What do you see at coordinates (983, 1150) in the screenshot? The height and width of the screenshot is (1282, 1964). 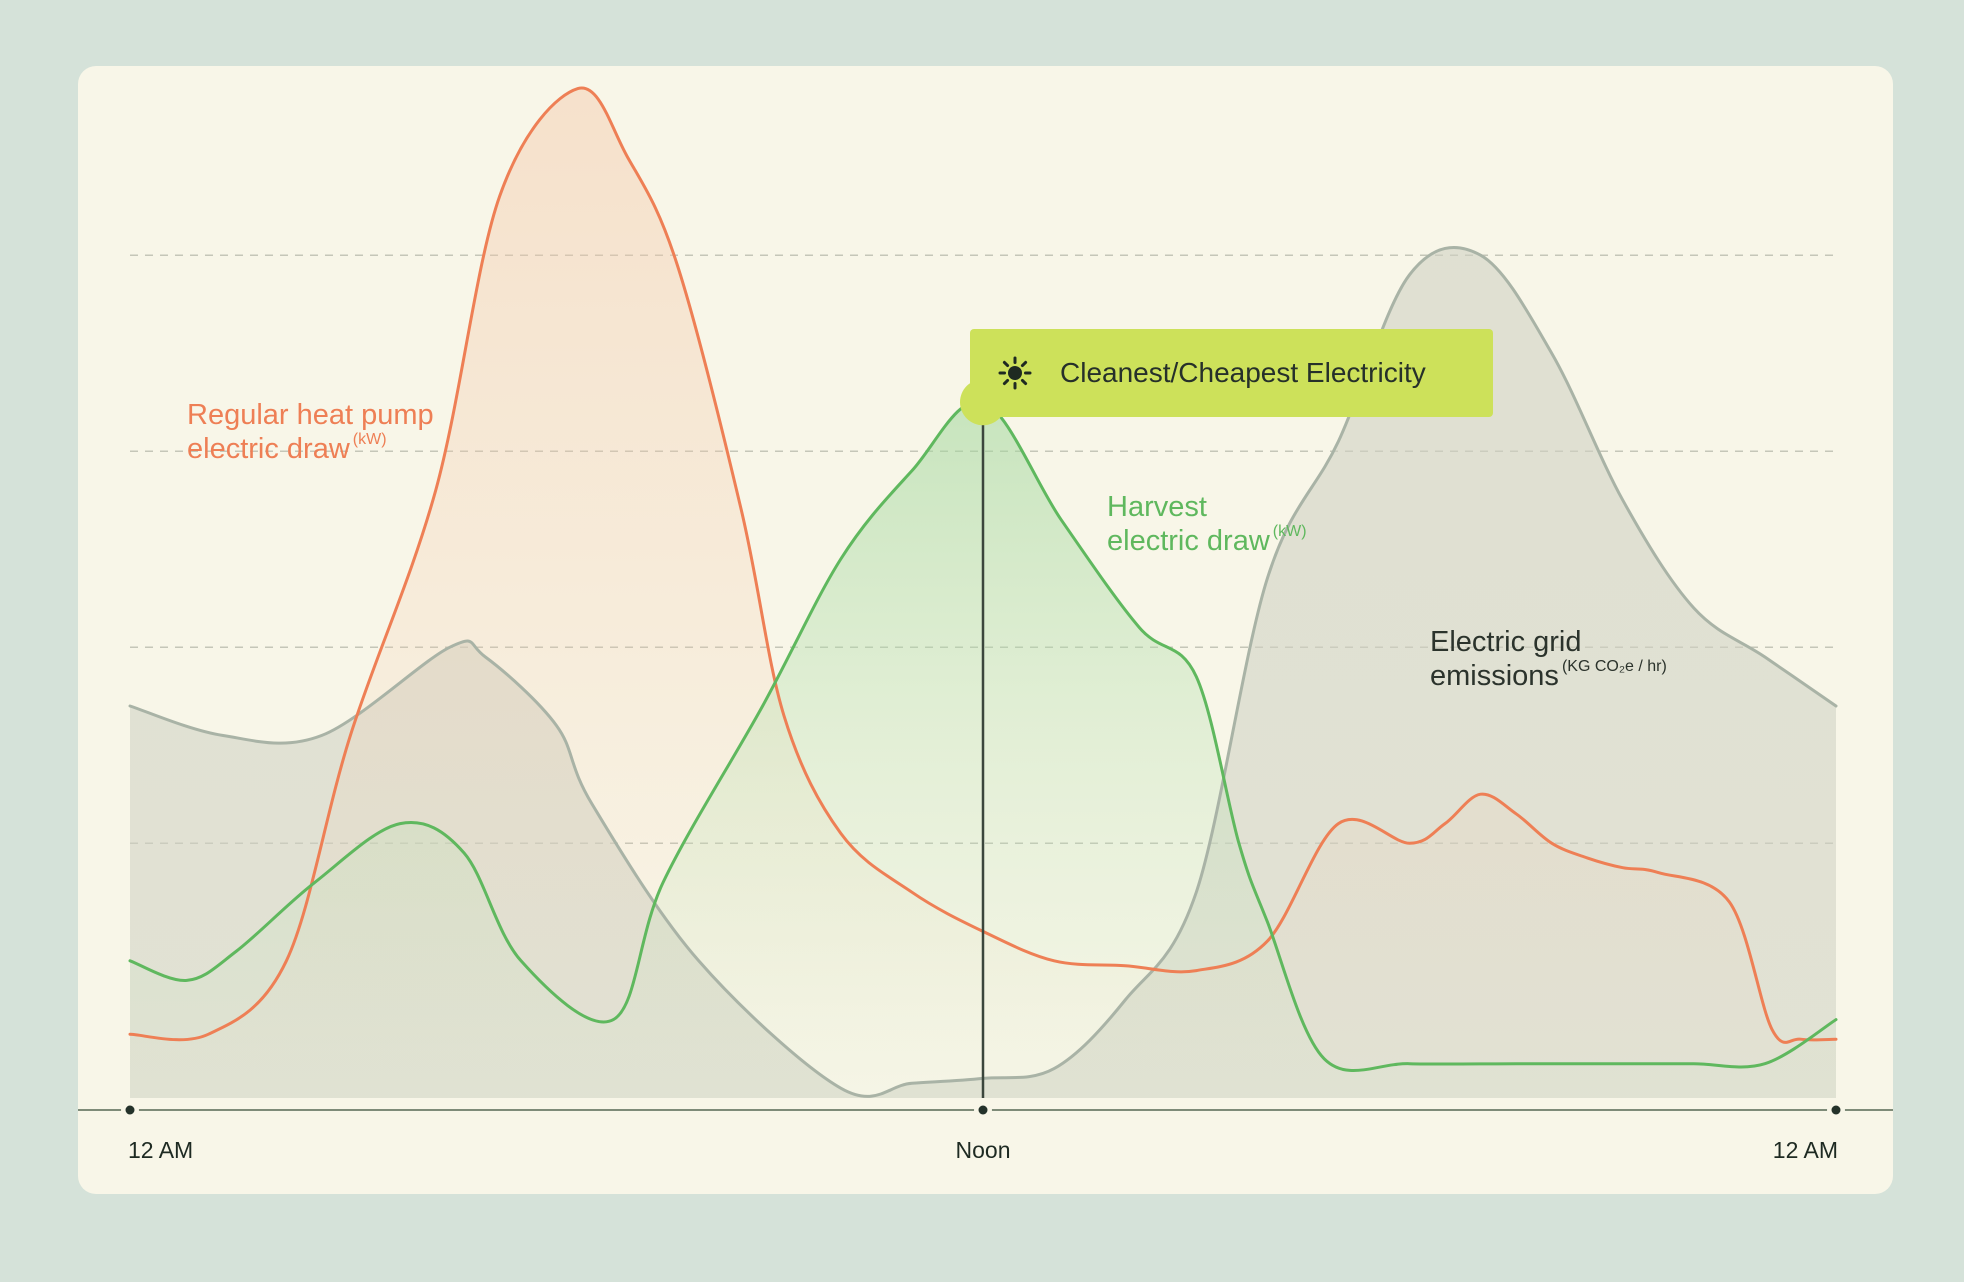 I see `x-tick-label: Noon` at bounding box center [983, 1150].